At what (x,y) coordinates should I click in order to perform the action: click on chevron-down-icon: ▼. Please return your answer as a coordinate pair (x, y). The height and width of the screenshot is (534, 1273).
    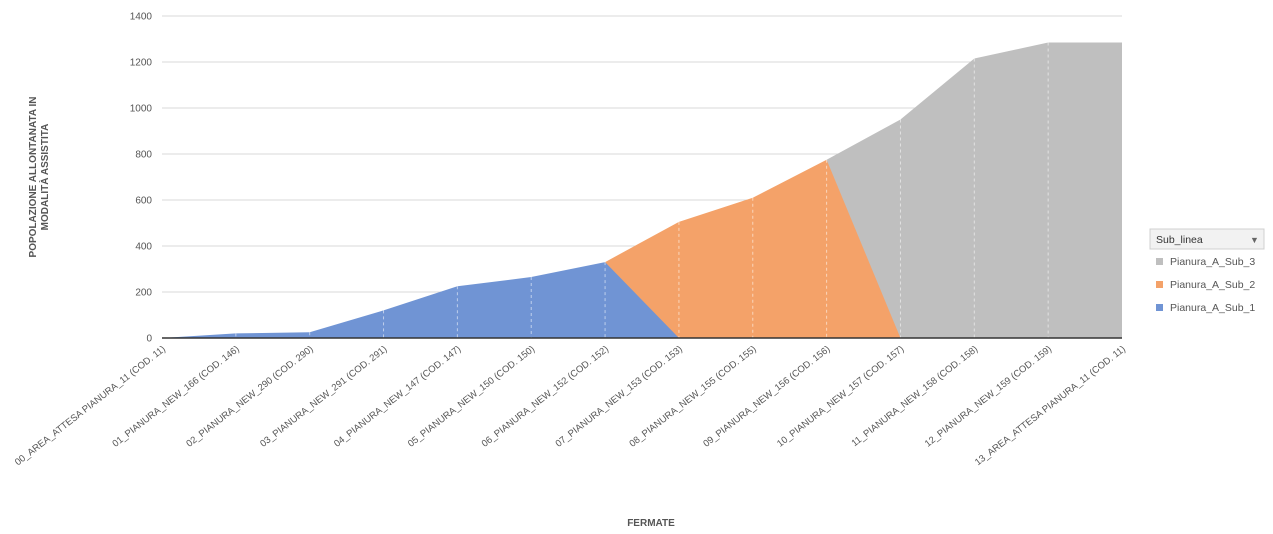
    Looking at the image, I should click on (1254, 240).